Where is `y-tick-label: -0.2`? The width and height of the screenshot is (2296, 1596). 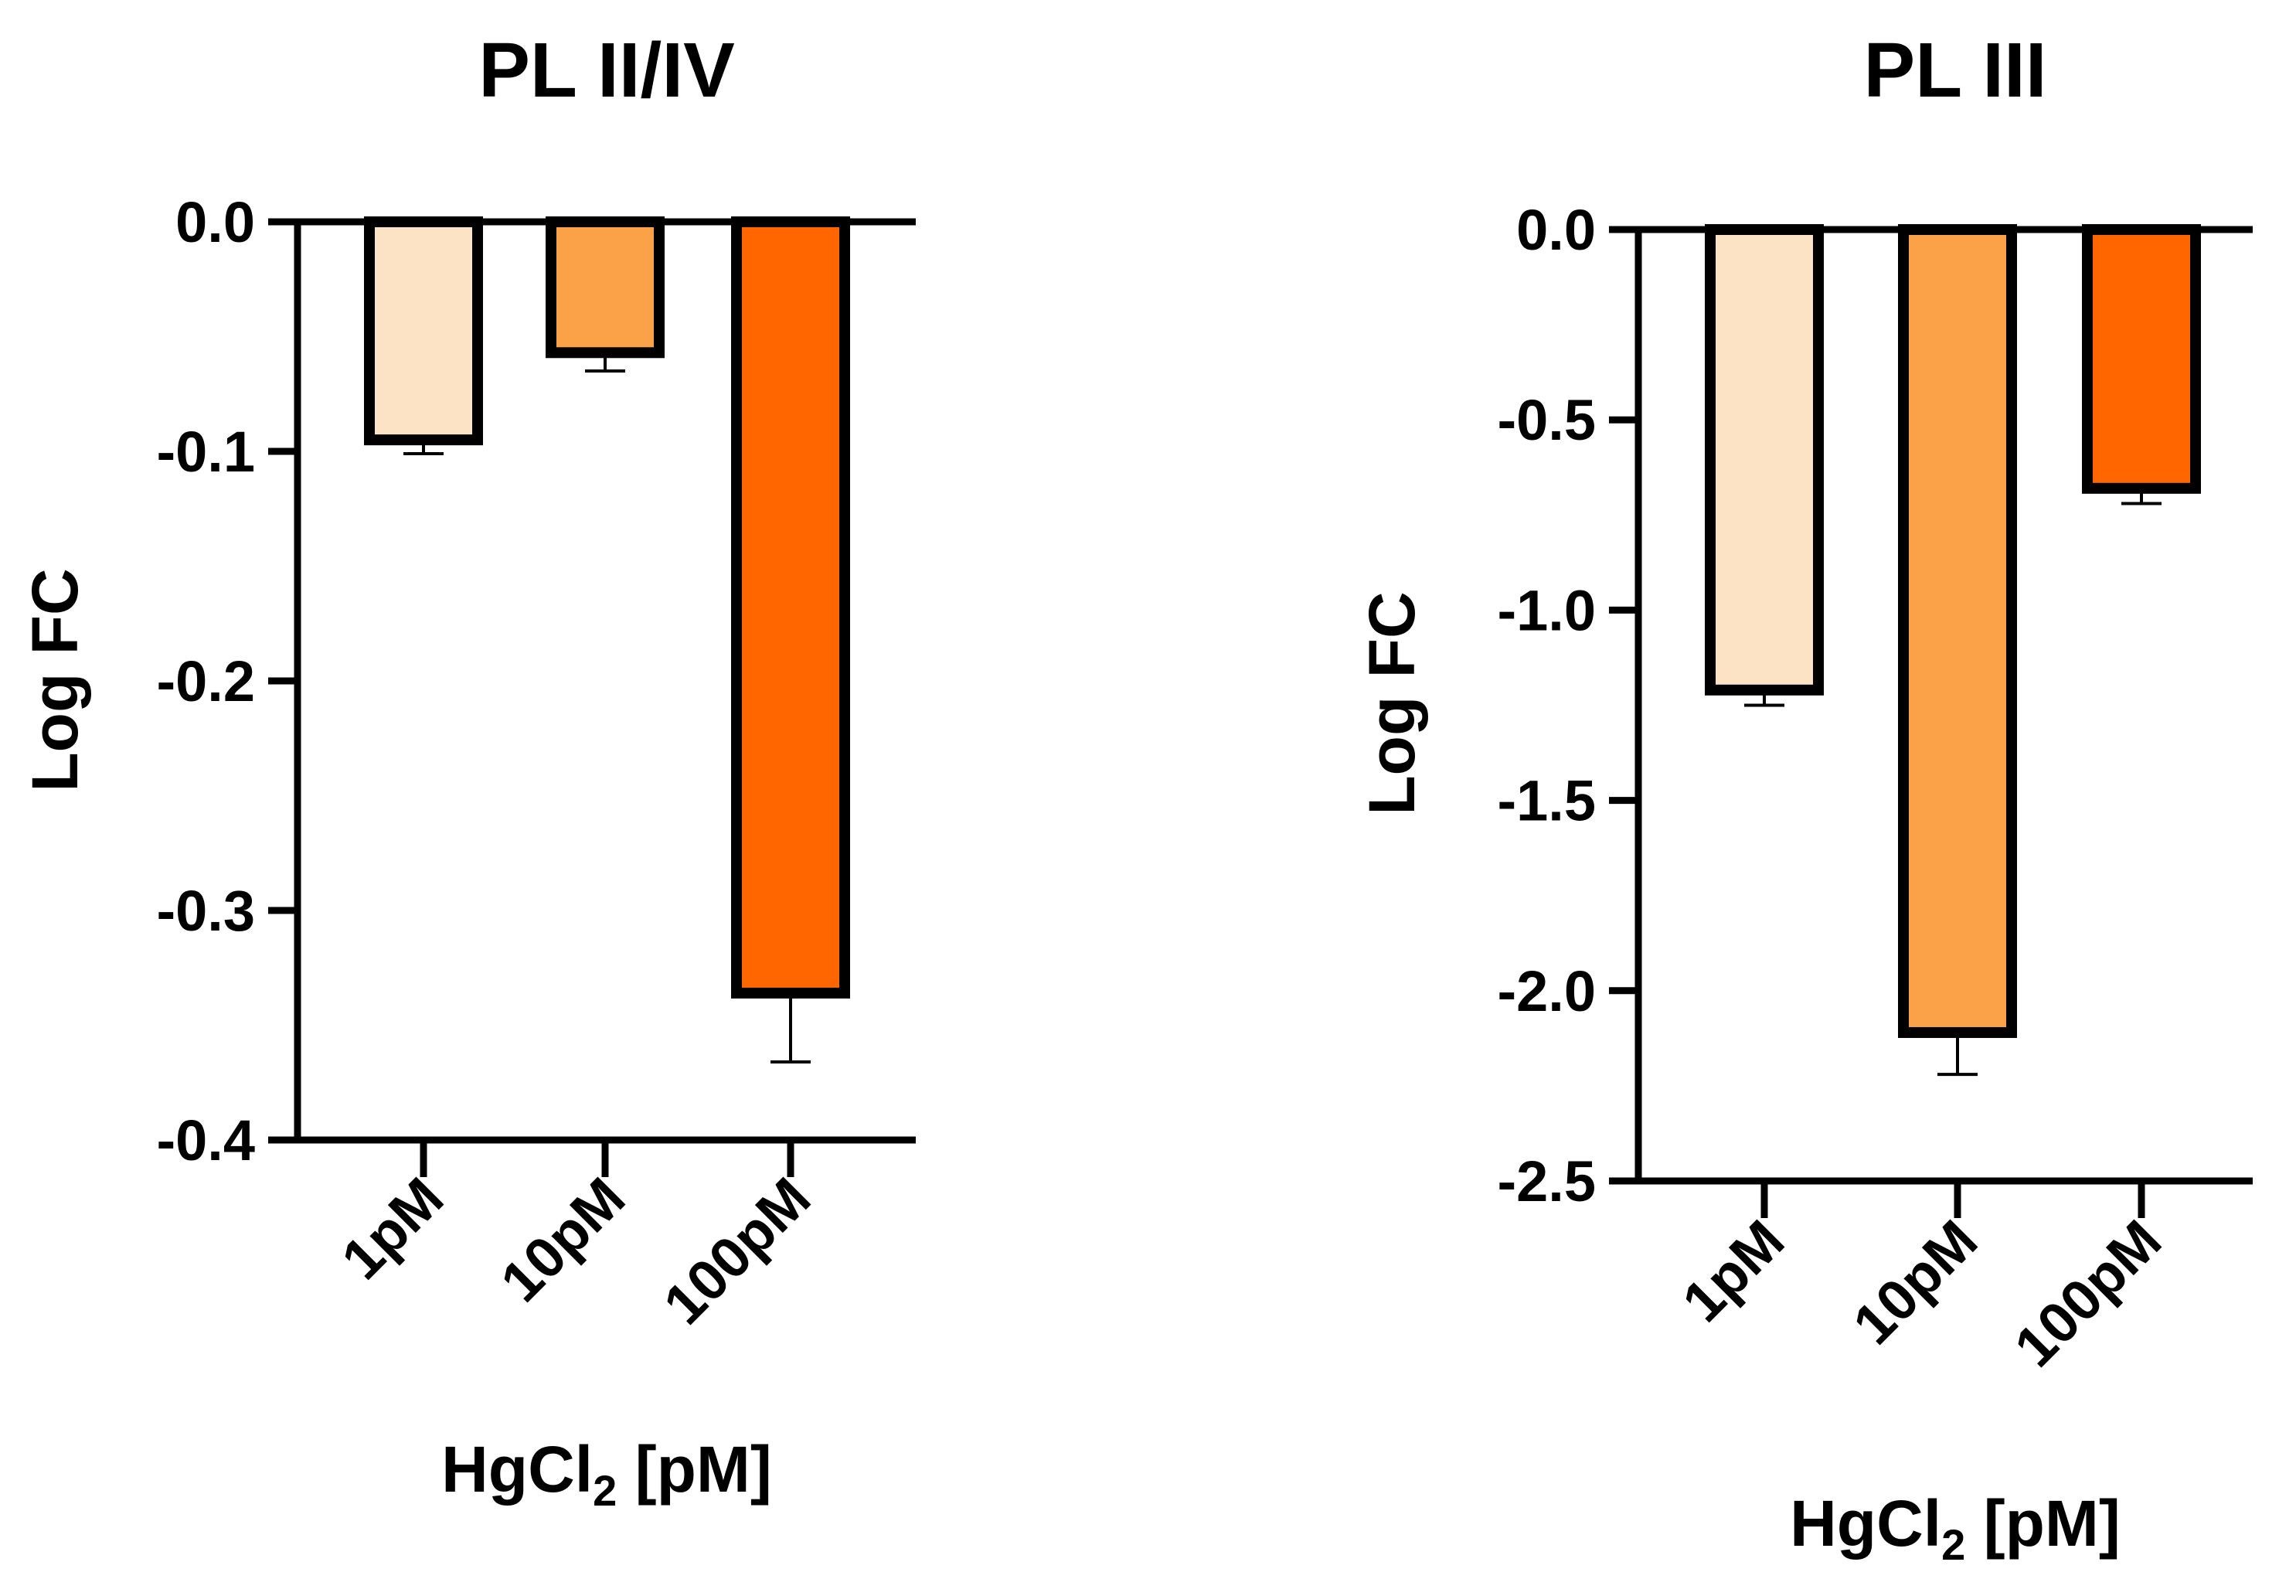
y-tick-label: -0.2 is located at coordinates (206, 681).